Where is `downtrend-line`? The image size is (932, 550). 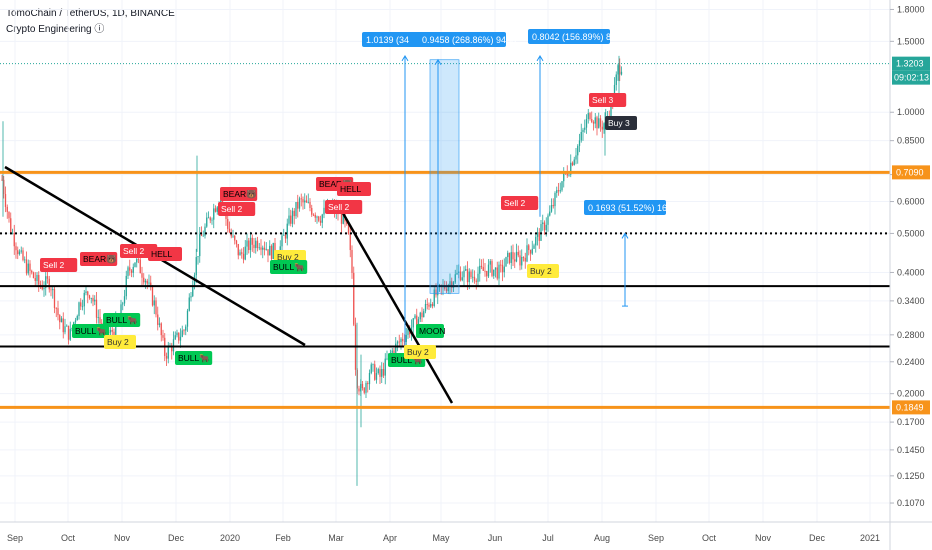
downtrend-line is located at coordinates (396, 305).